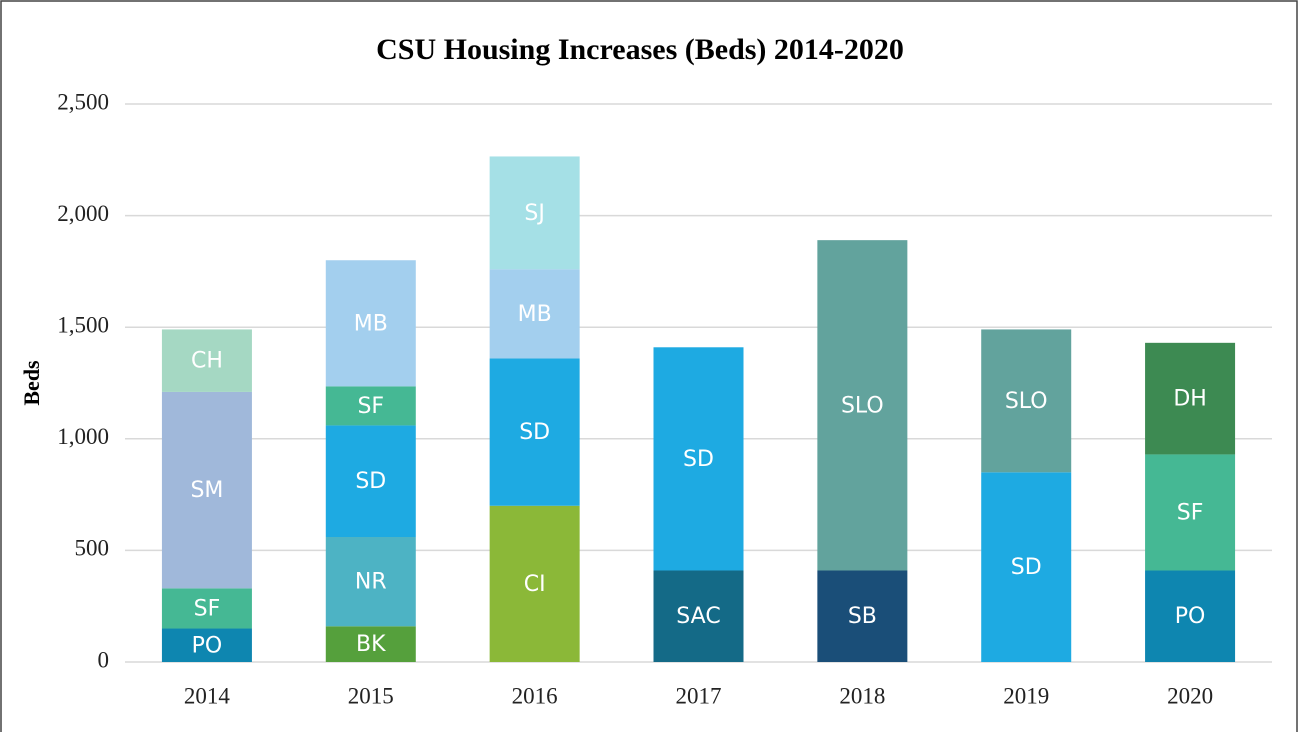 The width and height of the screenshot is (1301, 732). I want to click on segment-label: SAC, so click(698, 616).